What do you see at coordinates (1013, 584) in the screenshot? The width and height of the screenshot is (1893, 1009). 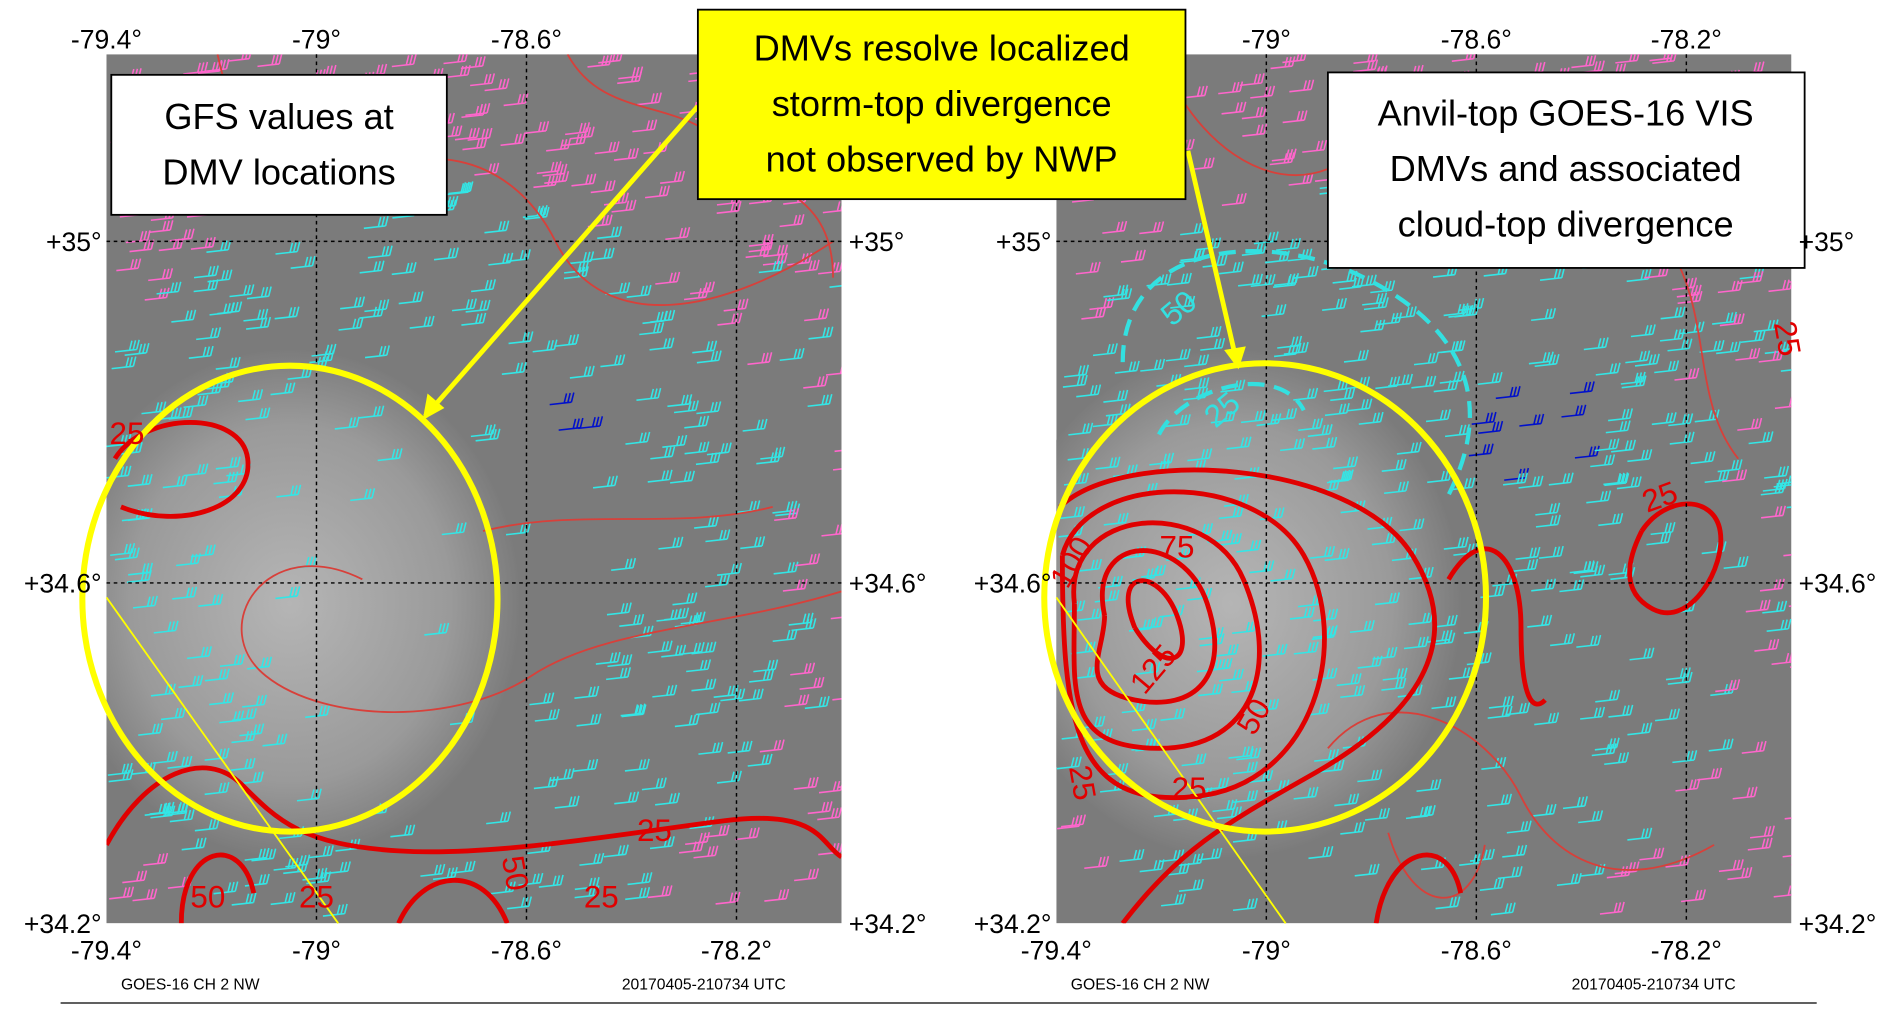 I see `lat-label-left: +34.6°` at bounding box center [1013, 584].